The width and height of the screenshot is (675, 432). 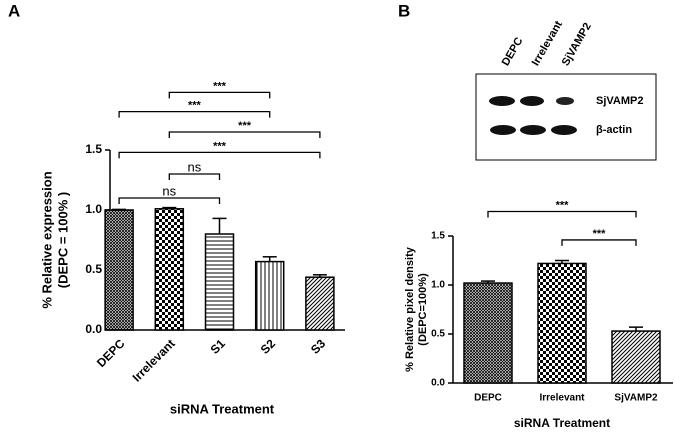 I want to click on protein-label: SjVAMP2, so click(x=619, y=101).